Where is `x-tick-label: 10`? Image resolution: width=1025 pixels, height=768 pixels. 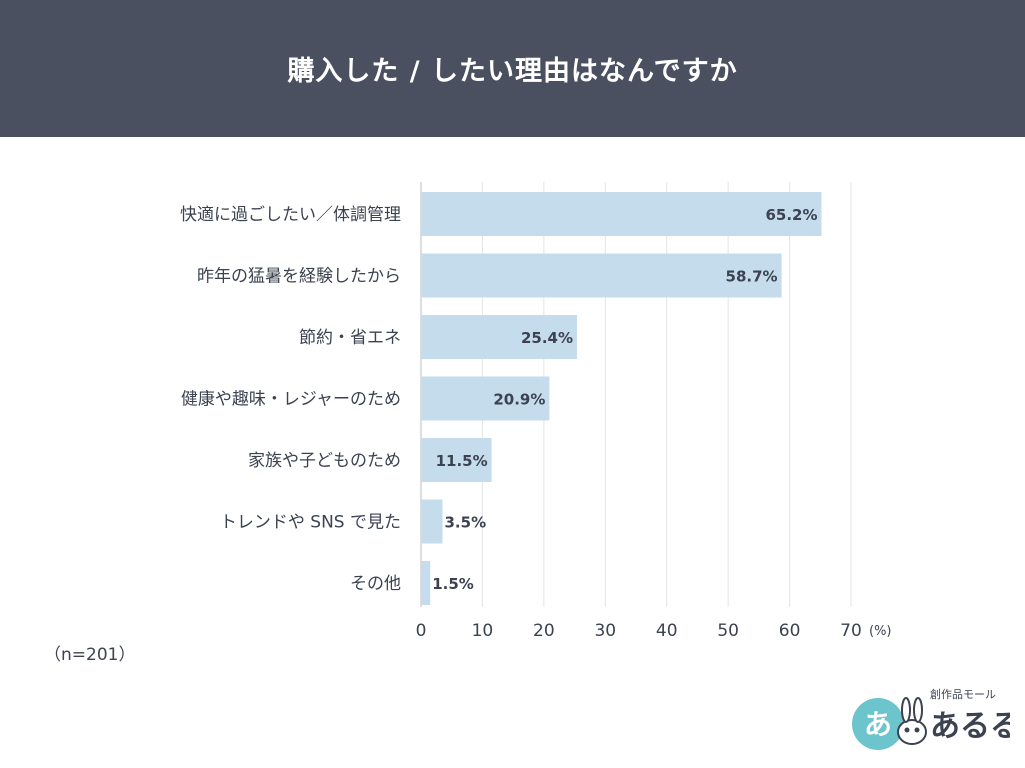 x-tick-label: 10 is located at coordinates (483, 631).